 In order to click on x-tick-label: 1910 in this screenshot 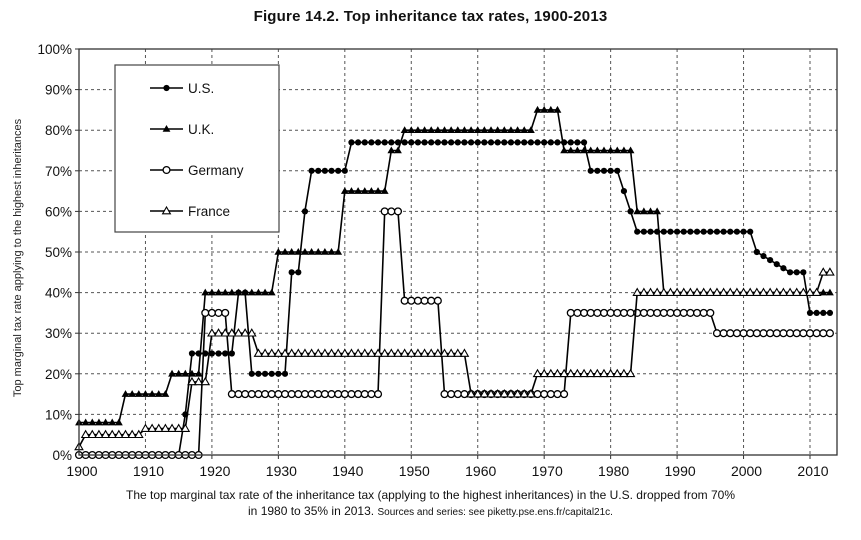, I will do `click(148, 471)`.